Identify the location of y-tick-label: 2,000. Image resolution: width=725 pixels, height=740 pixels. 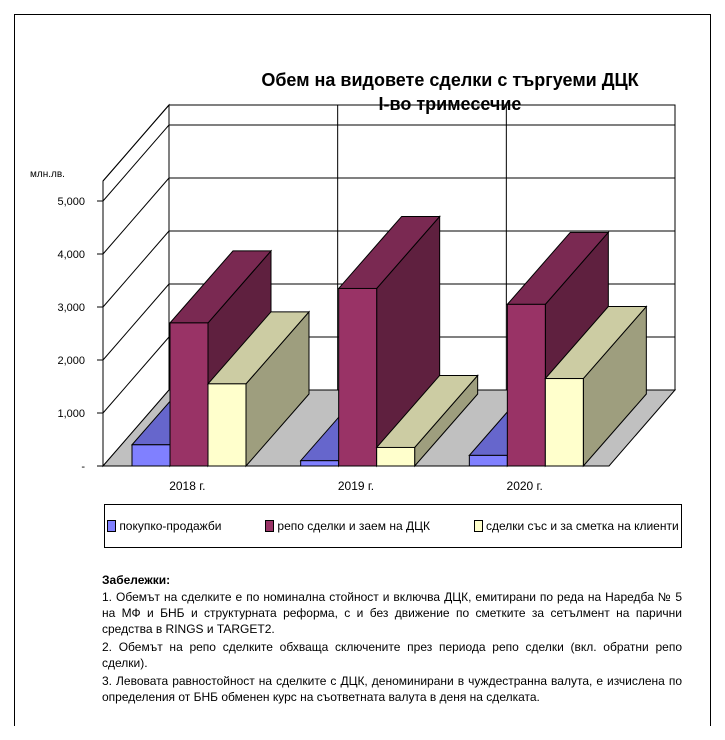
(71, 361).